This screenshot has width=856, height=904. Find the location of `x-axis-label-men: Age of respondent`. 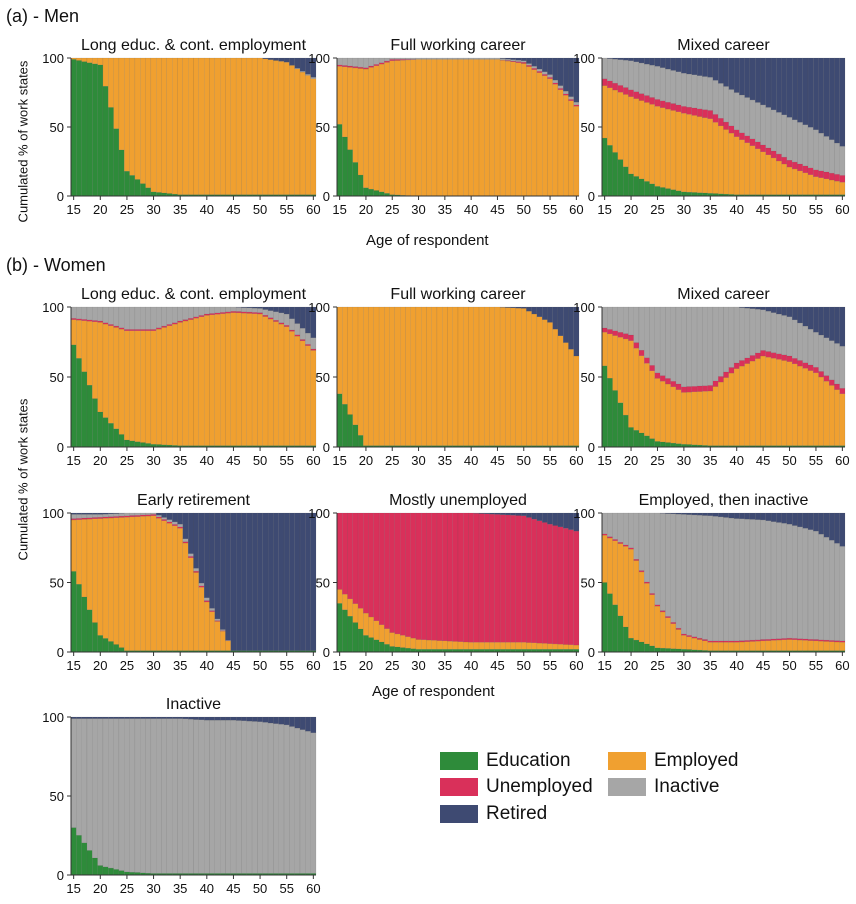

x-axis-label-men: Age of respondent is located at coordinates (427, 240).